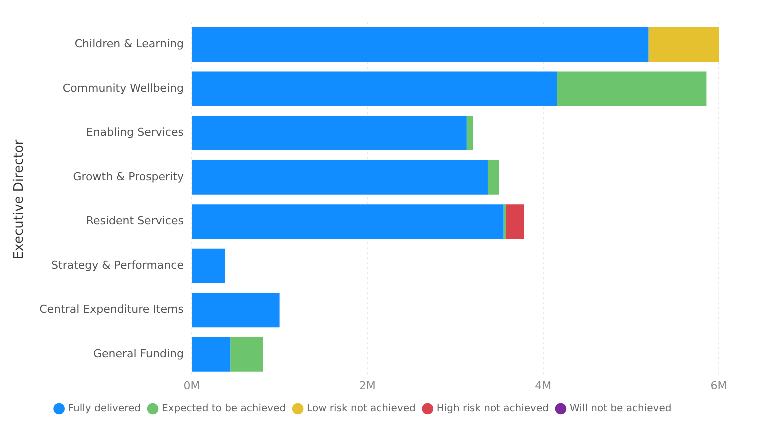  What do you see at coordinates (129, 44) in the screenshot?
I see `y-tick-label: Children & Learning` at bounding box center [129, 44].